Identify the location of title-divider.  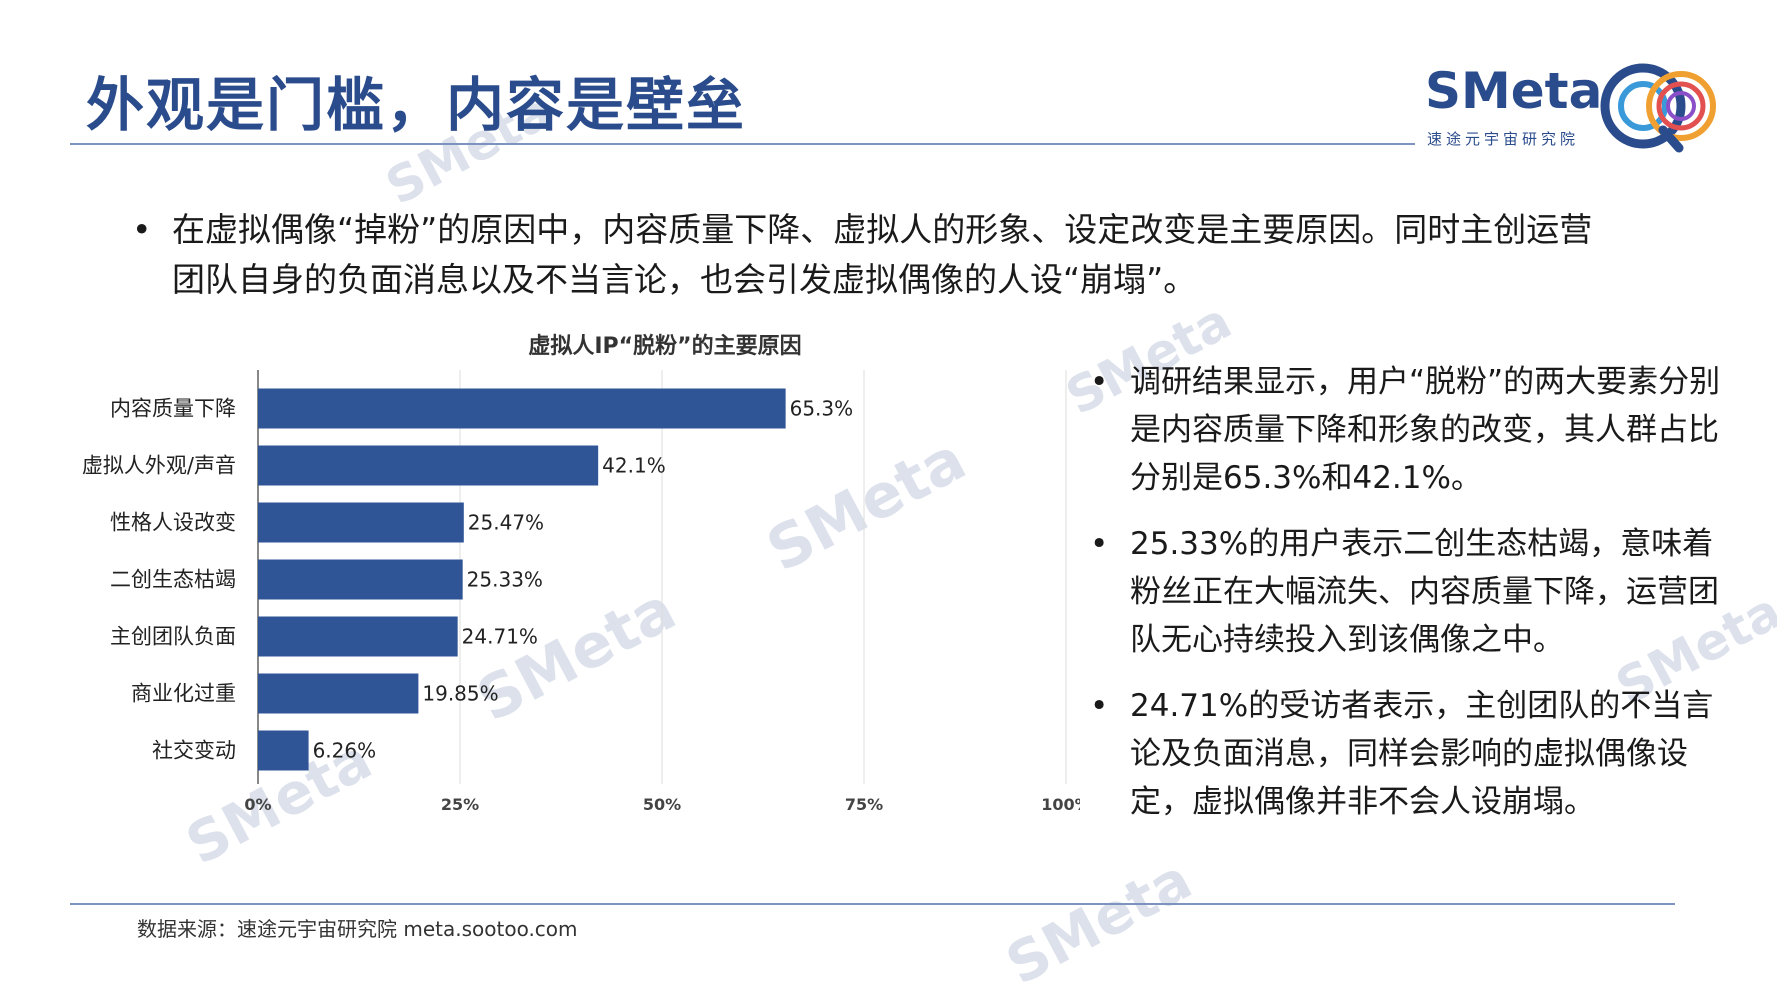
(742, 144).